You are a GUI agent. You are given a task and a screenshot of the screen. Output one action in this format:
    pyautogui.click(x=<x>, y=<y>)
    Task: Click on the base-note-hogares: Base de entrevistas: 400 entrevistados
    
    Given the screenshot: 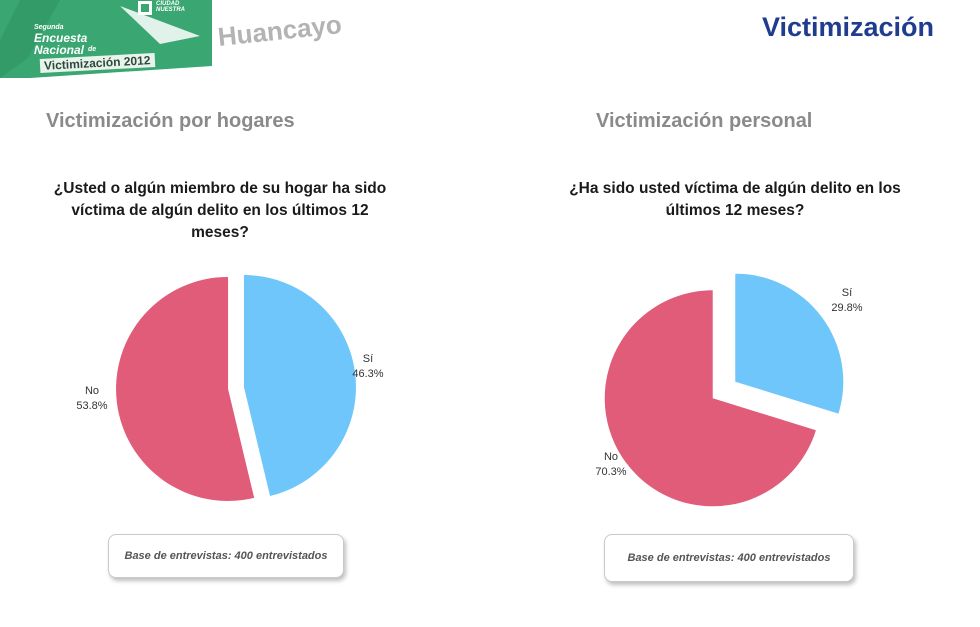 What is the action you would take?
    pyautogui.click(x=226, y=556)
    